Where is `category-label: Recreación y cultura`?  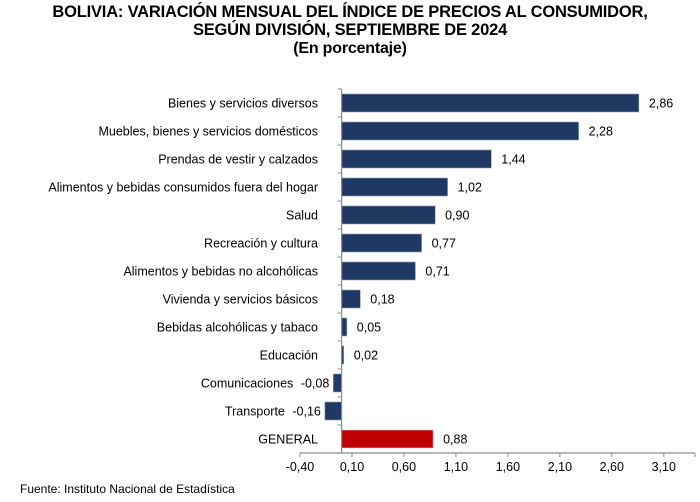 category-label: Recreación y cultura is located at coordinates (261, 244).